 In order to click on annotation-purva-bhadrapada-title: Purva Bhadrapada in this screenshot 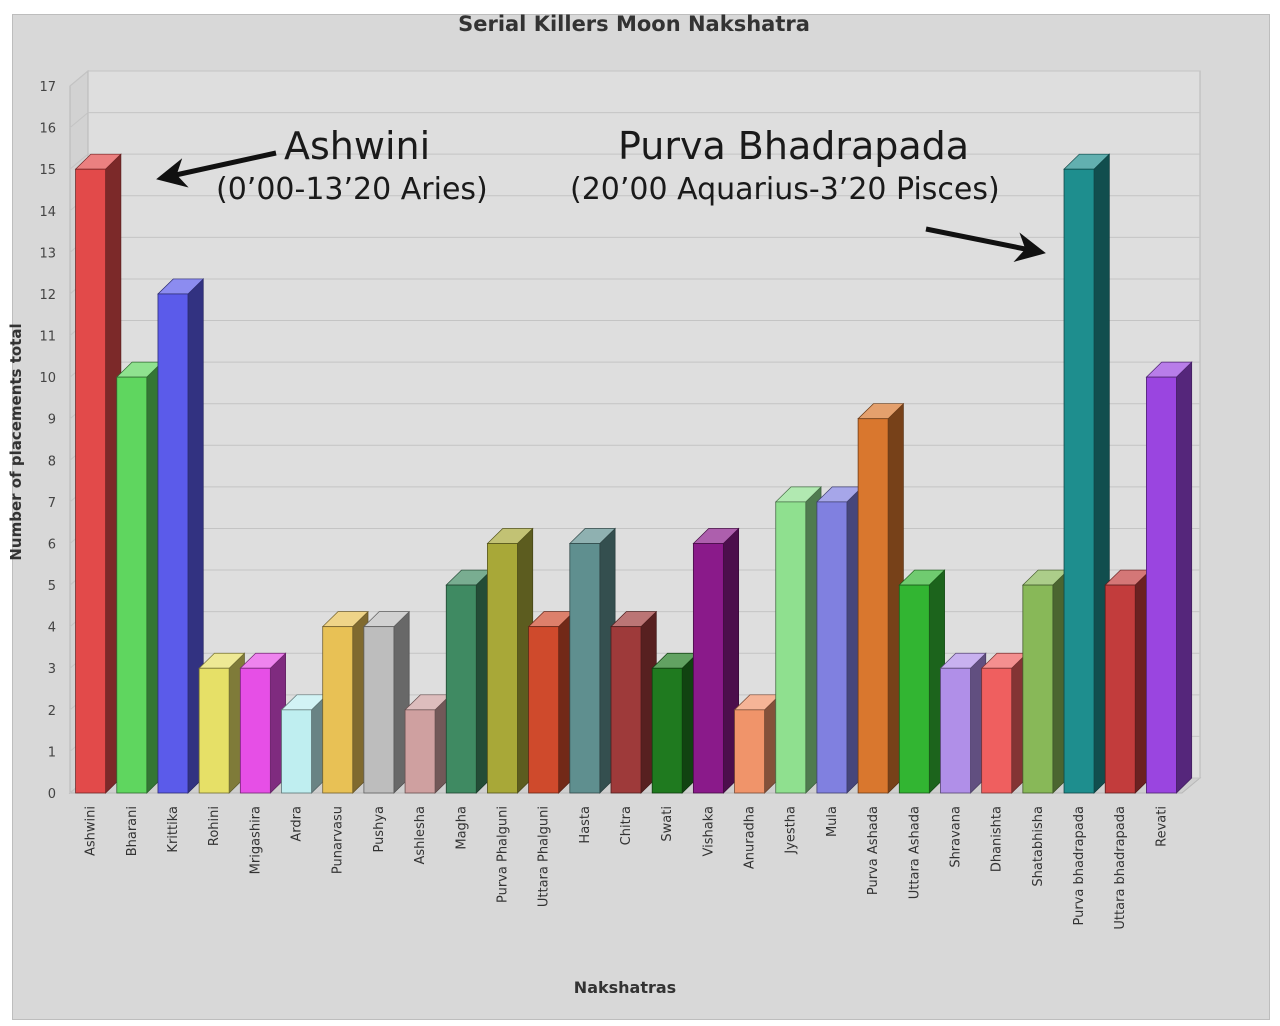, I will do `click(794, 146)`.